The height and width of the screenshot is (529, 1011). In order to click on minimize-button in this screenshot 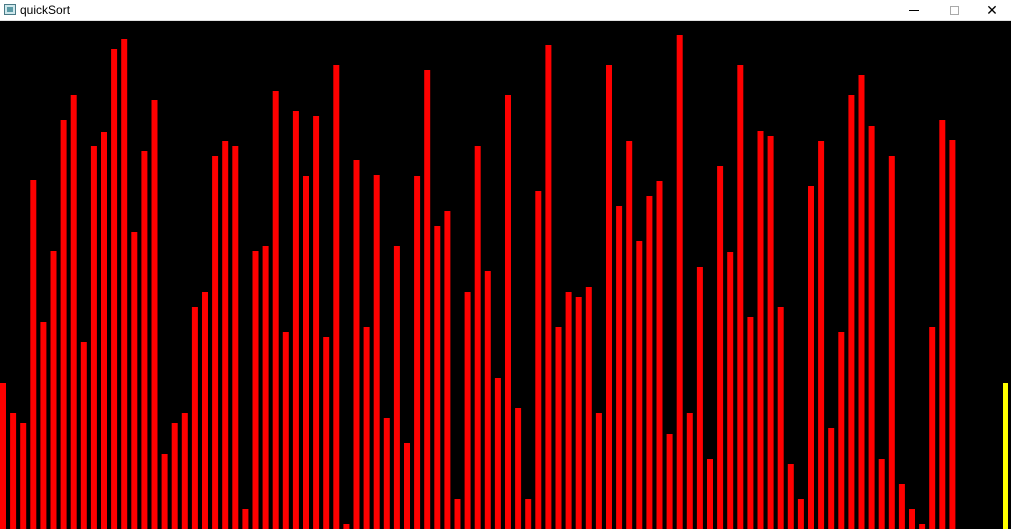, I will do `click(914, 10)`.